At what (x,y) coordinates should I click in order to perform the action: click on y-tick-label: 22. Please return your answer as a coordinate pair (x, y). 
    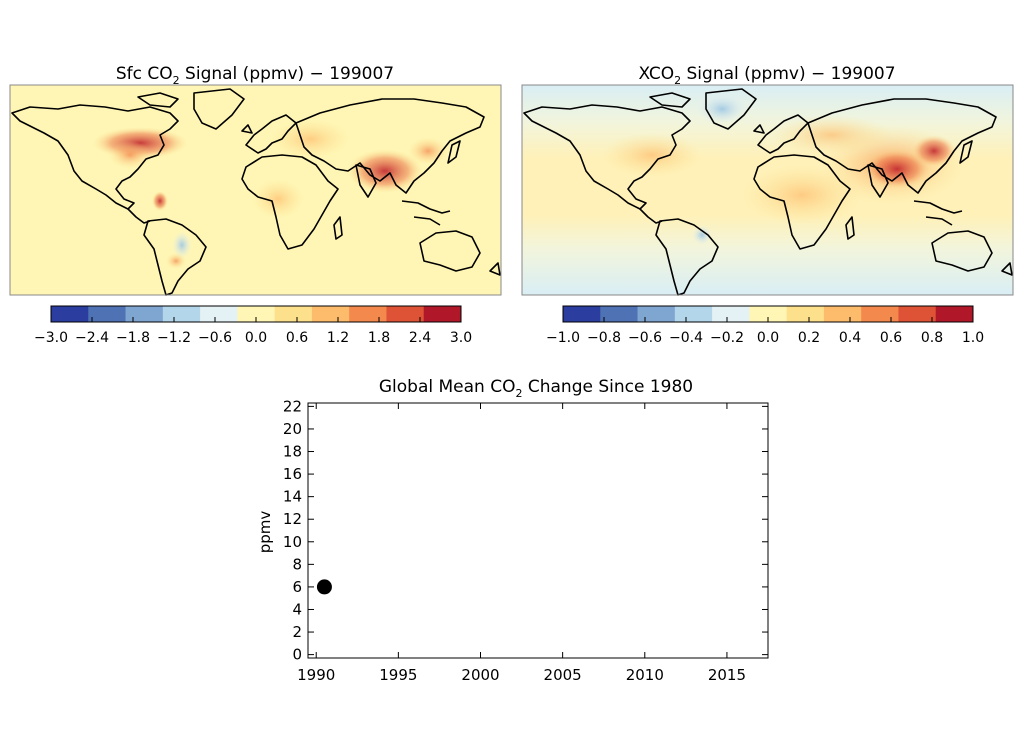
    Looking at the image, I should click on (292, 406).